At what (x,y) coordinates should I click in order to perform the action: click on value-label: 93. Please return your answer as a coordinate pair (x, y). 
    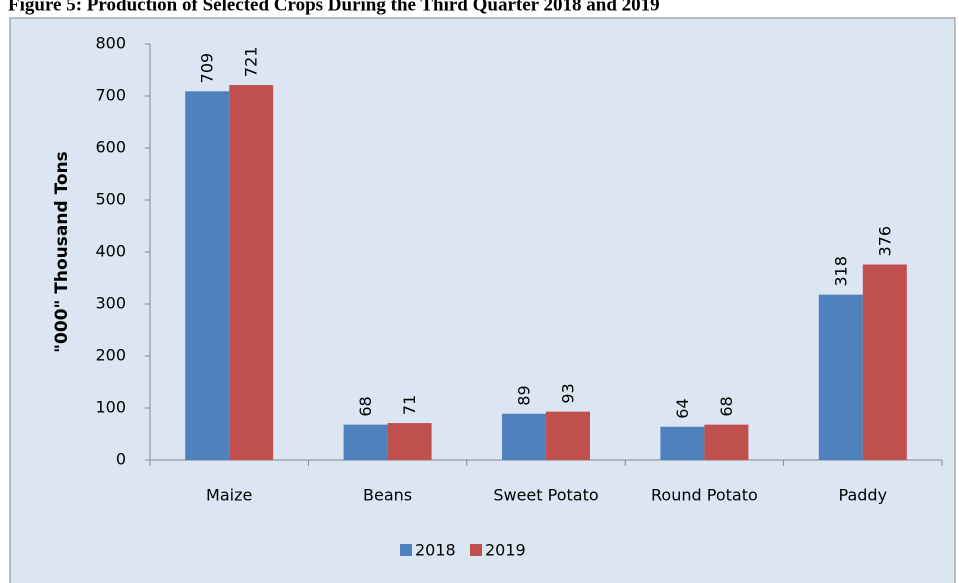
    Looking at the image, I should click on (568, 393).